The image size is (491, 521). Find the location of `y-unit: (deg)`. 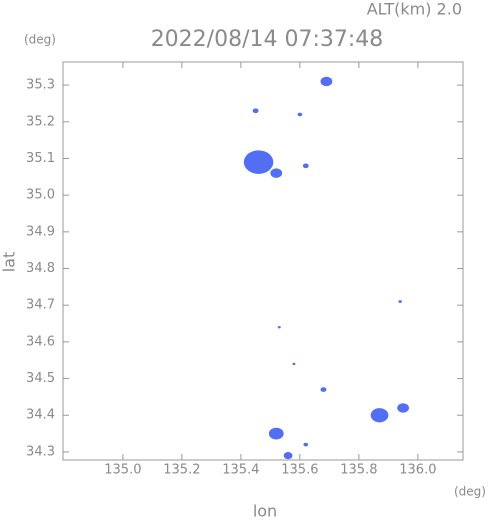

y-unit: (deg) is located at coordinates (40, 40).